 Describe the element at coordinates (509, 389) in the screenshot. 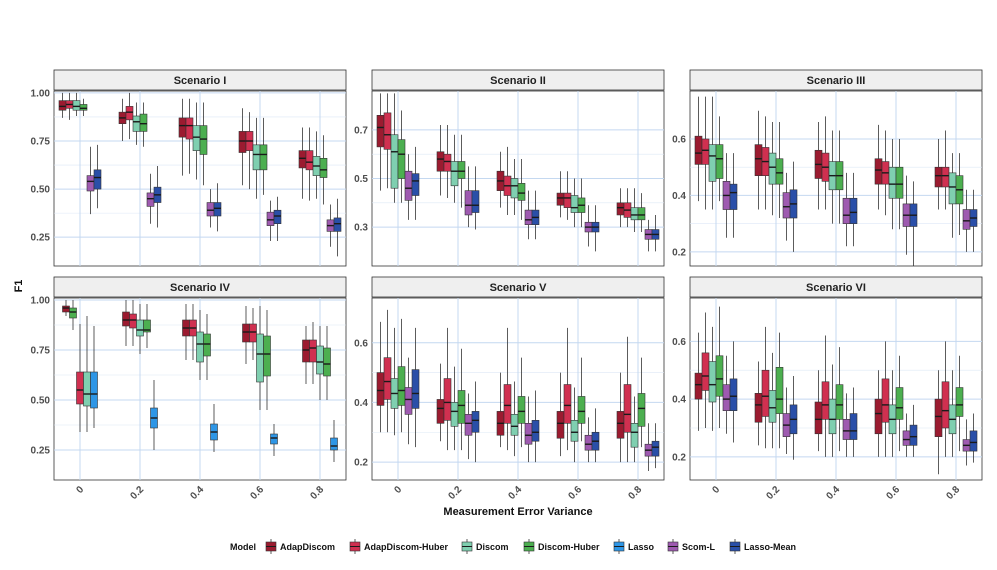

I see `panel-scenario-v: Scenario V 0.2 0.4 0.6 0 0.2 0.4 0.6 0.8` at that location.